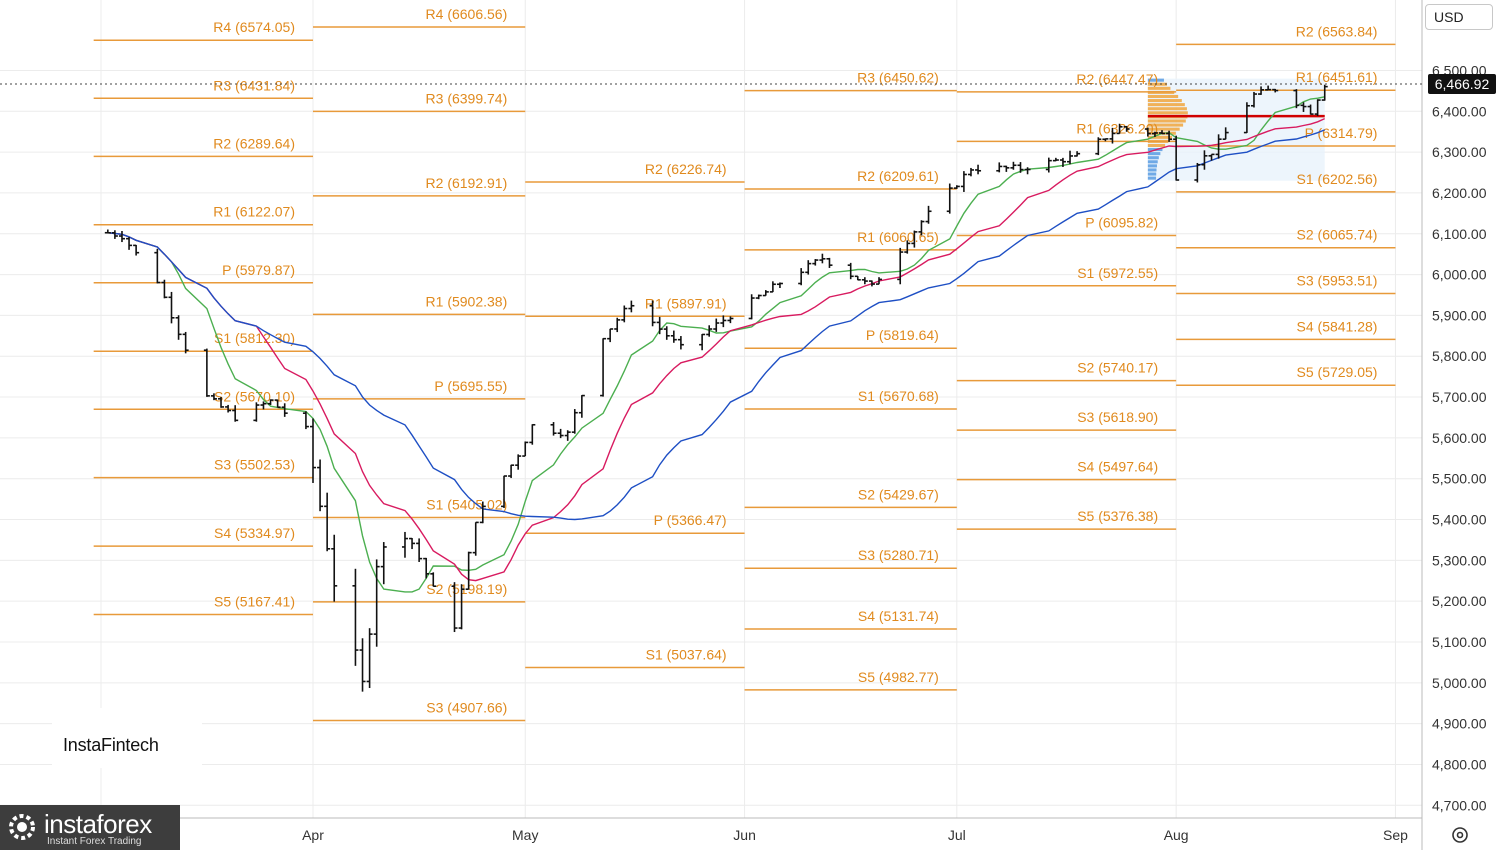 The image size is (1500, 850). What do you see at coordinates (1337, 326) in the screenshot?
I see `pivot-label-s4: S4 (5841.28)` at bounding box center [1337, 326].